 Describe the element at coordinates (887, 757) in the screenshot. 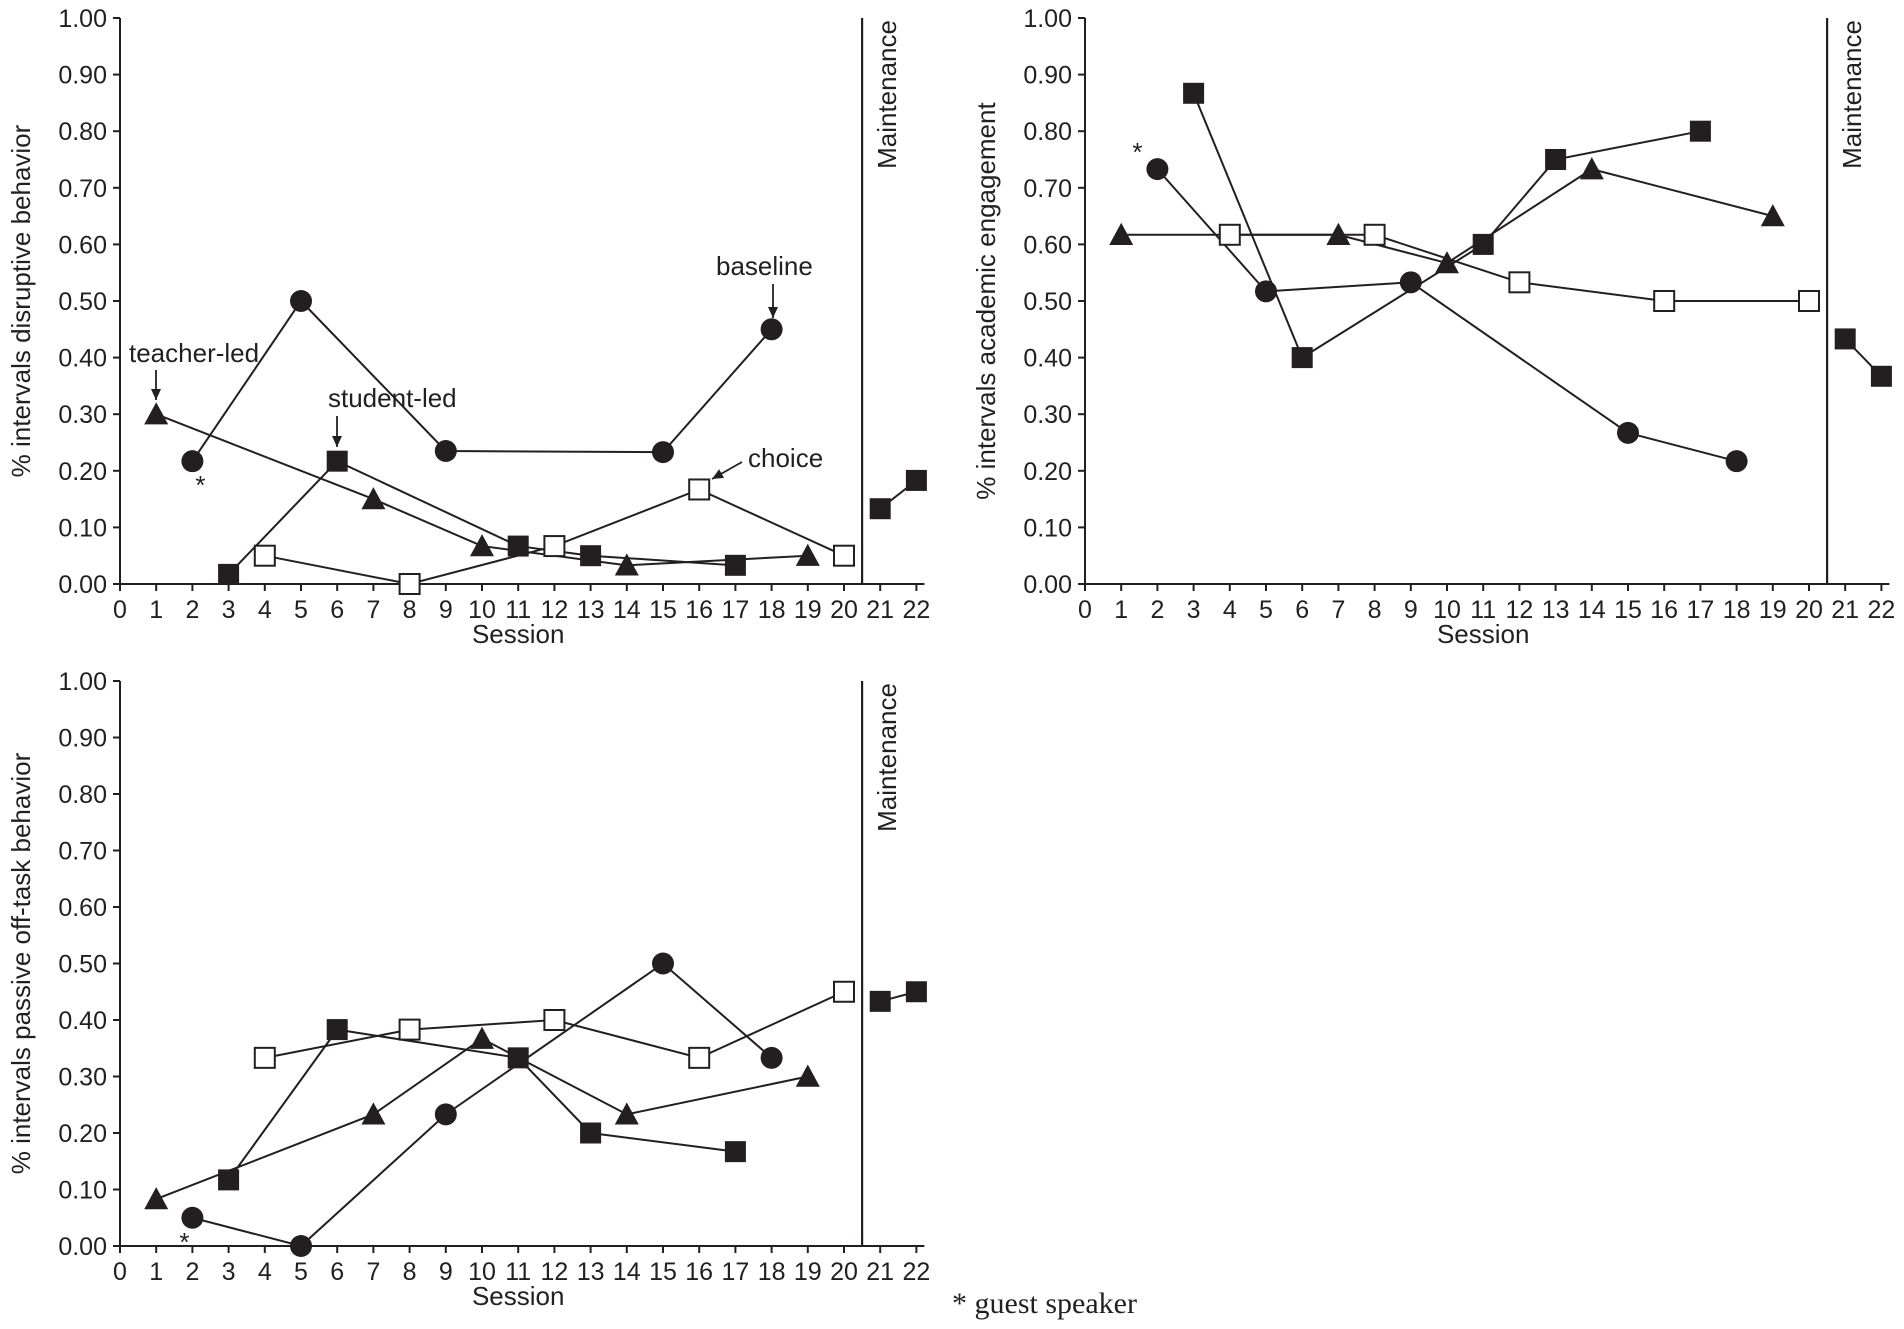

I see `phase-label-maintenance: Maintenance` at that location.